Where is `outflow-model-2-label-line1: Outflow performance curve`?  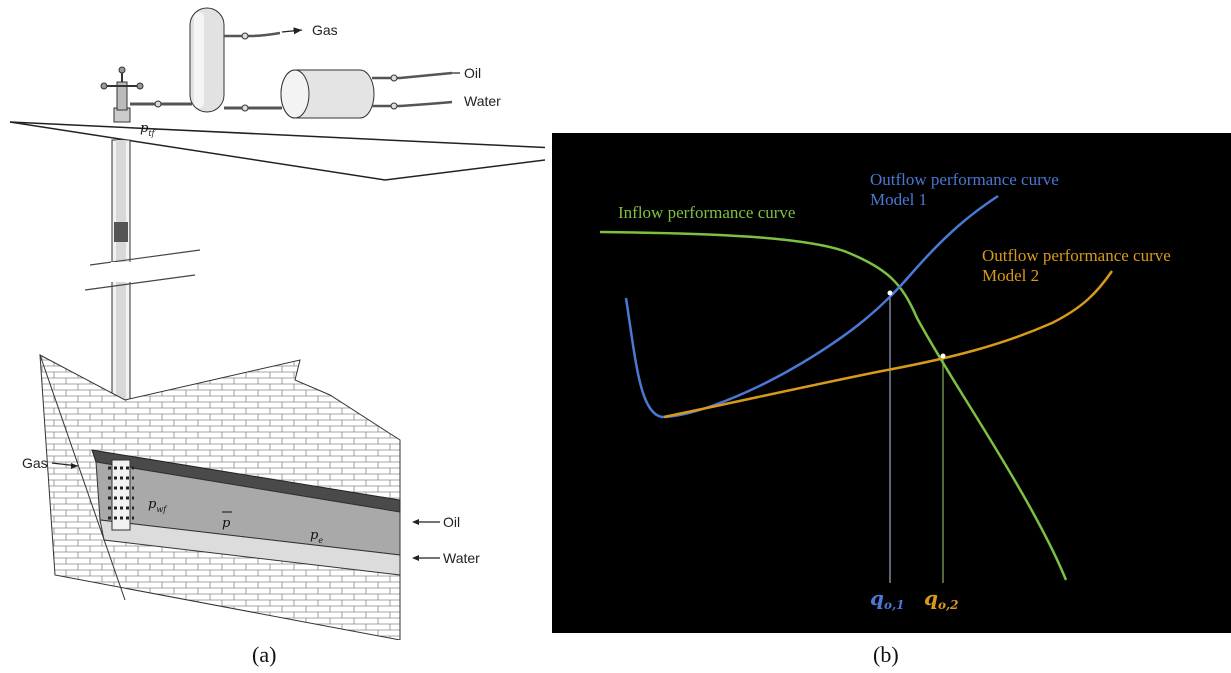
outflow-model-2-label-line1: Outflow performance curve is located at coordinates (1076, 255).